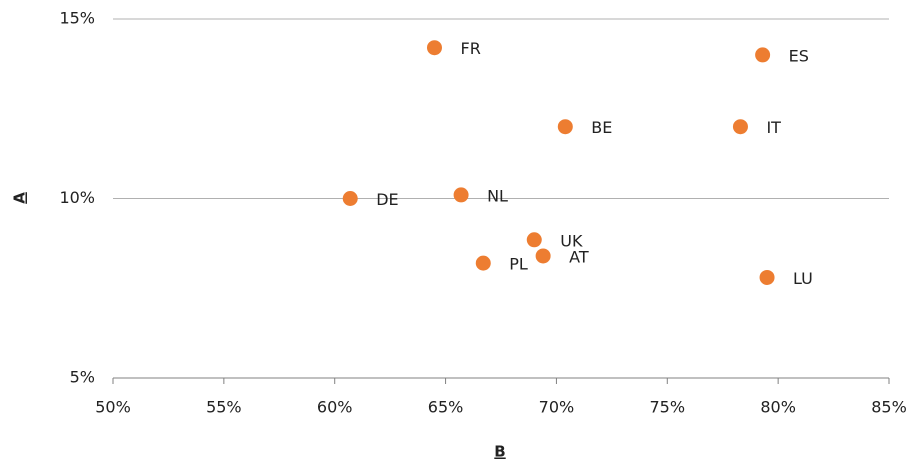 The image size is (924, 466). Describe the element at coordinates (579, 256) in the screenshot. I see `point-label: AT` at that location.